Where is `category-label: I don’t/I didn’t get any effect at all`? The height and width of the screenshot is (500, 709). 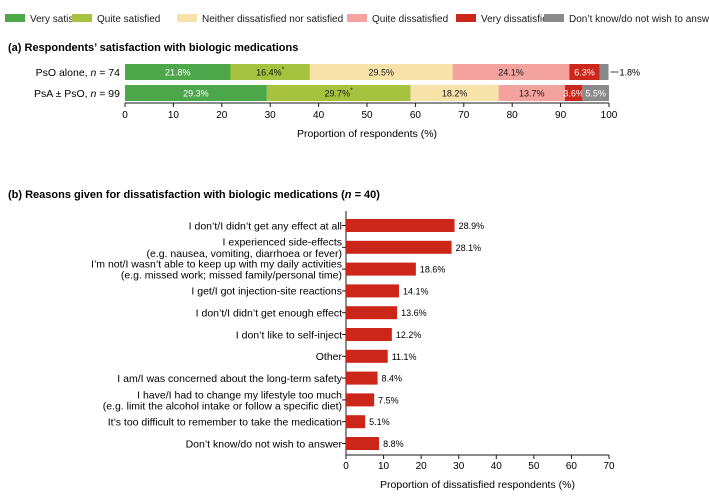 category-label: I don’t/I didn’t get any effect at all is located at coordinates (265, 226).